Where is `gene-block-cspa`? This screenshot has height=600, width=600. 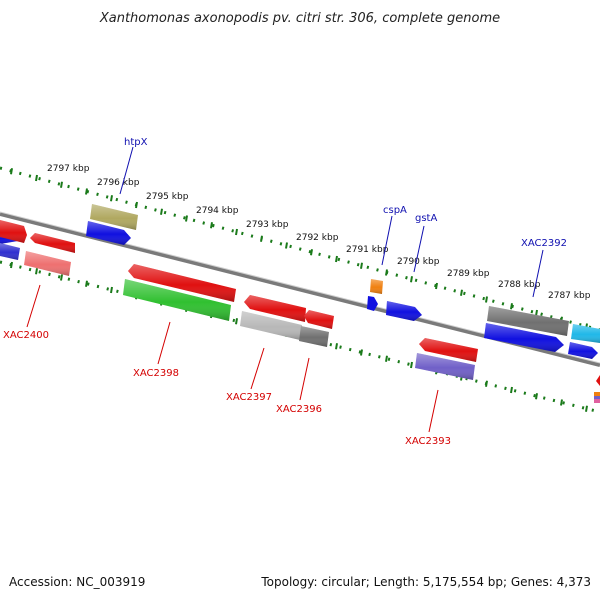
gene-block-cspa is located at coordinates (376, 286).